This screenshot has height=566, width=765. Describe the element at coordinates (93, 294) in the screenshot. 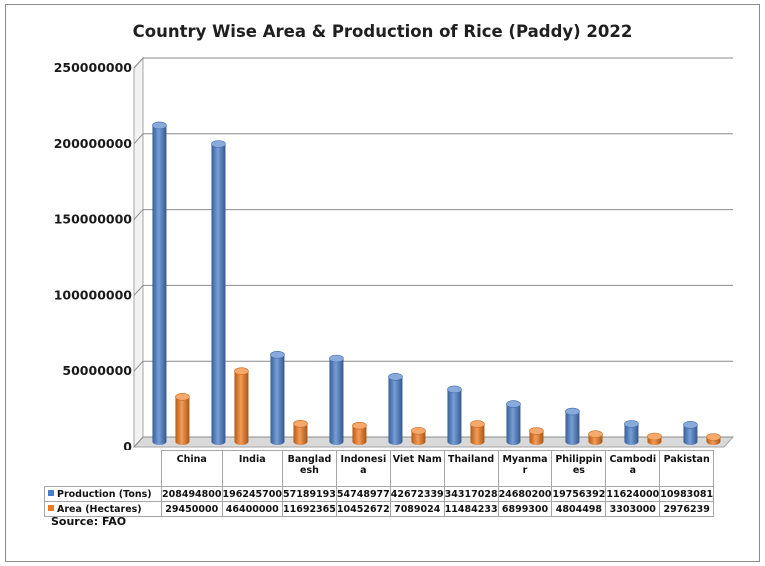

I see `y-tick-label-2: 100000000` at that location.